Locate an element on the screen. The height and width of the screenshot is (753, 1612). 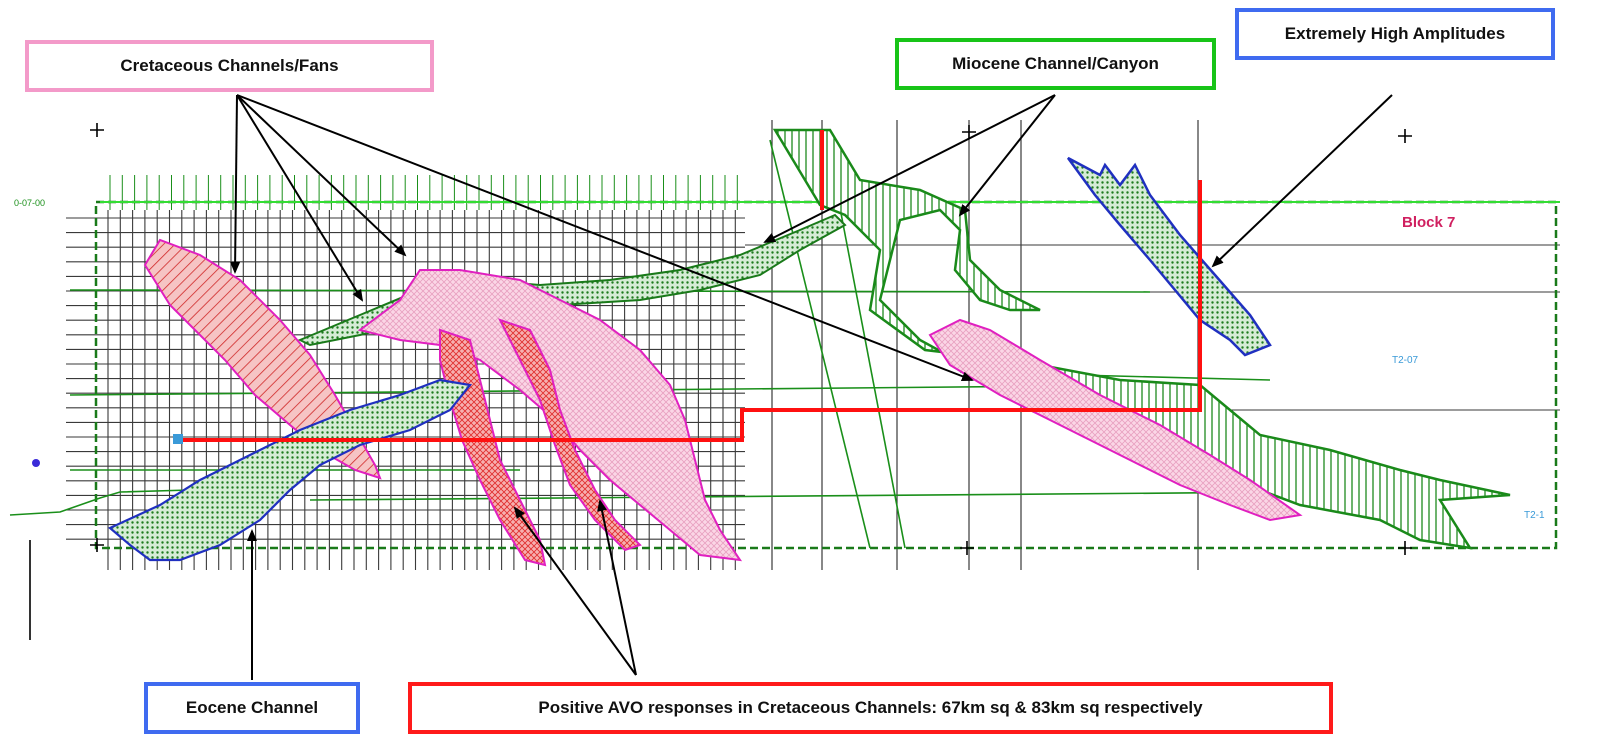
miocene-callout: Miocene Channel/Canyon is located at coordinates (1055, 64).